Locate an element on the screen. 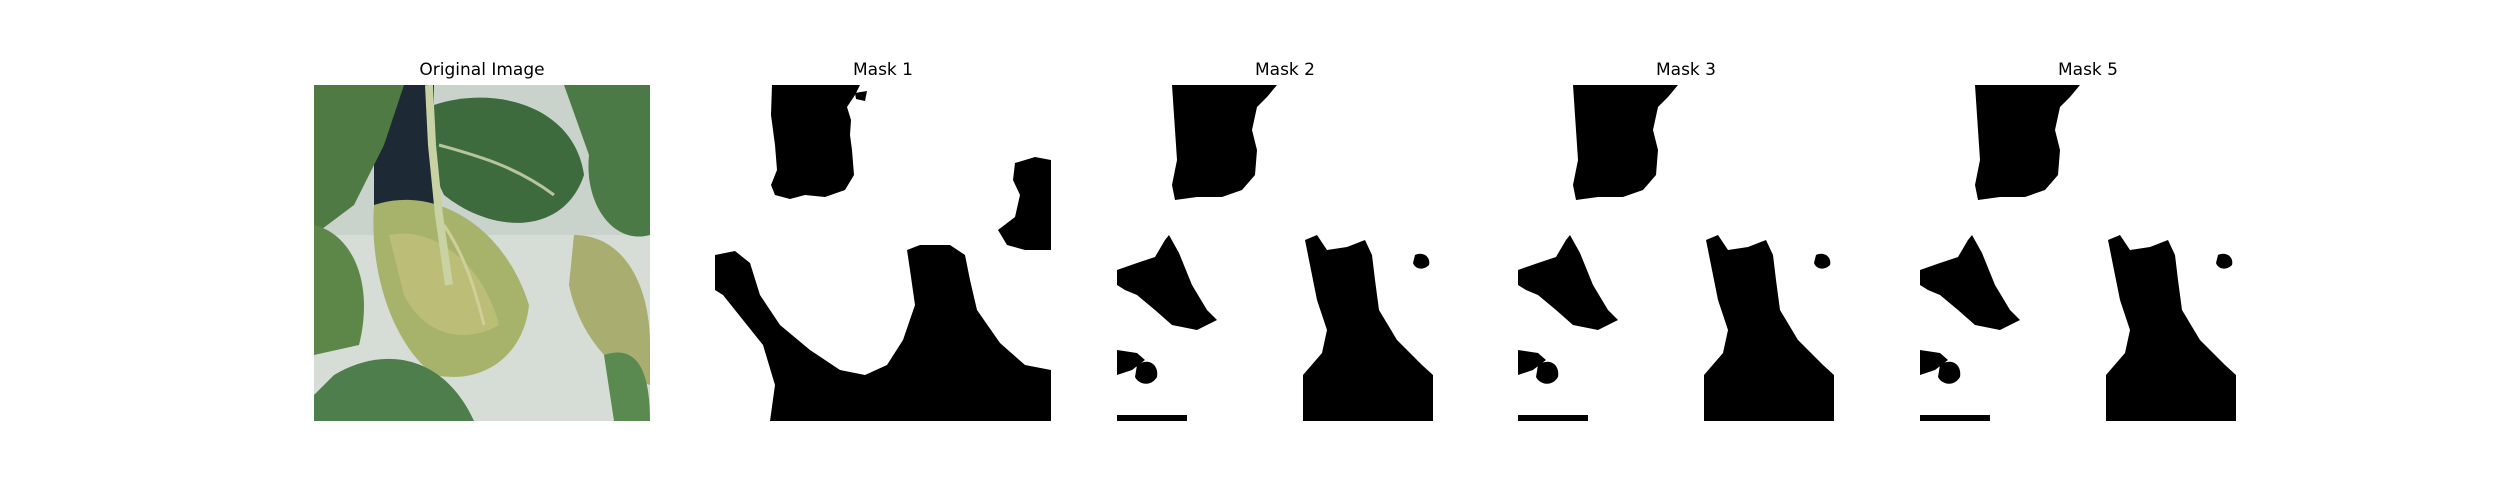 This screenshot has height=500, width=2500. panel-title: Original Image is located at coordinates (482, 70).